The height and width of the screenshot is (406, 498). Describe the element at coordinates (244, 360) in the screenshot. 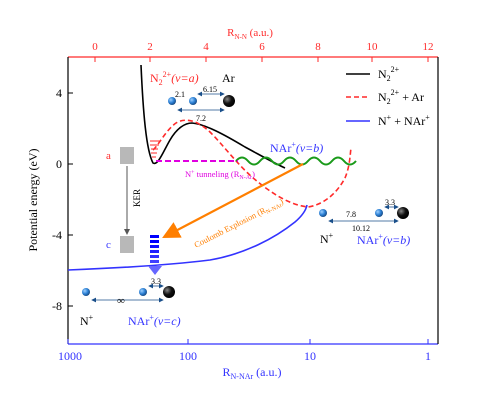

I see `bottom-axis: 1000 100 10 1 RN-NAr (a.u.)` at that location.